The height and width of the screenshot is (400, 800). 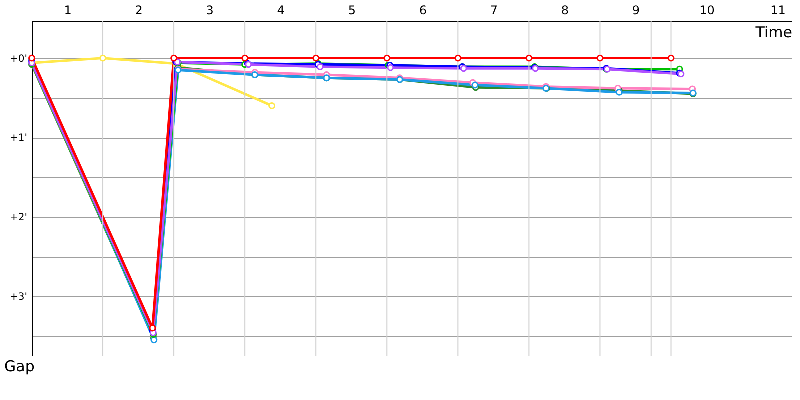 I want to click on y-tick-label: +2', so click(x=19, y=218).